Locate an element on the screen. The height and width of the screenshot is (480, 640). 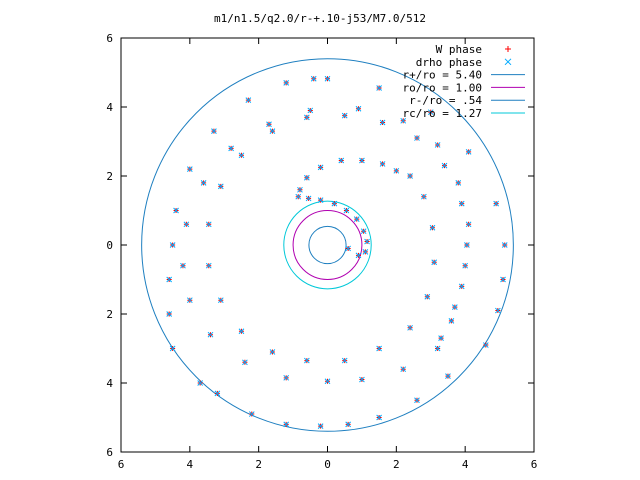
legend-label: W phase is located at coordinates (459, 49).